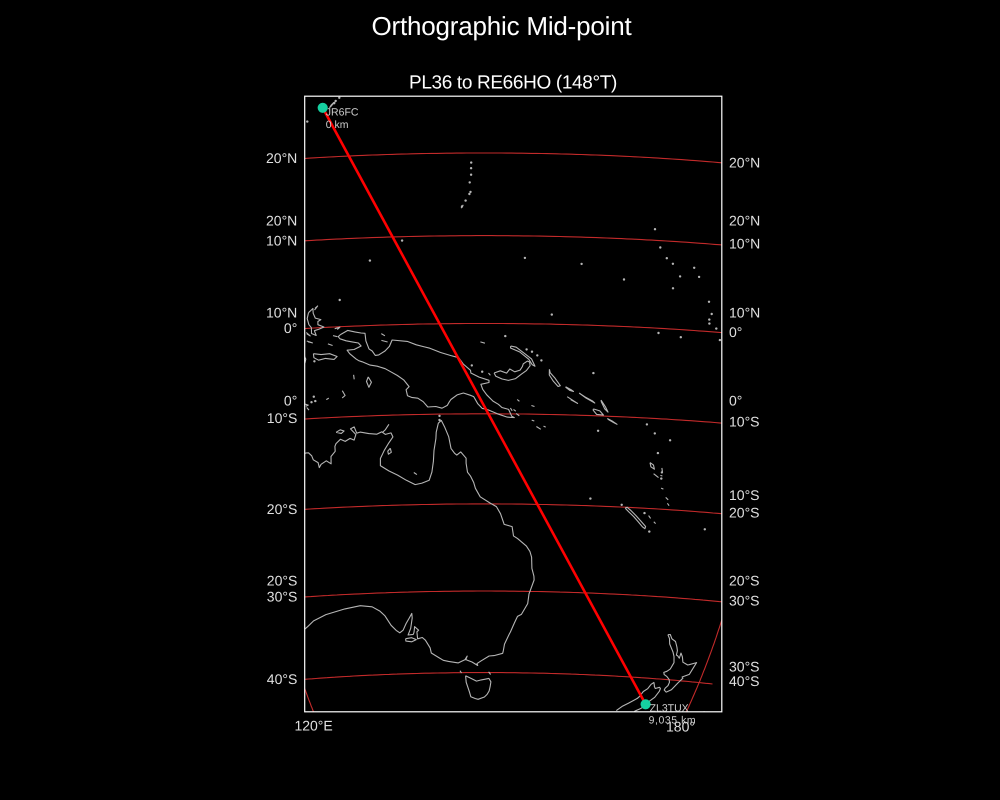 The height and width of the screenshot is (800, 1000). What do you see at coordinates (501, 26) in the screenshot?
I see `svg-text: Orthographic Mid-point` at bounding box center [501, 26].